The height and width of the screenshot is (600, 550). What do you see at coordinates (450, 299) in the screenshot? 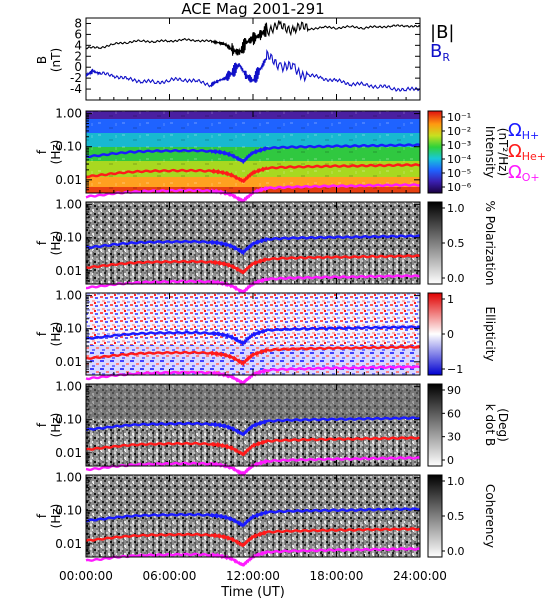
I see `colorbar-tick-label: 1` at bounding box center [450, 299].